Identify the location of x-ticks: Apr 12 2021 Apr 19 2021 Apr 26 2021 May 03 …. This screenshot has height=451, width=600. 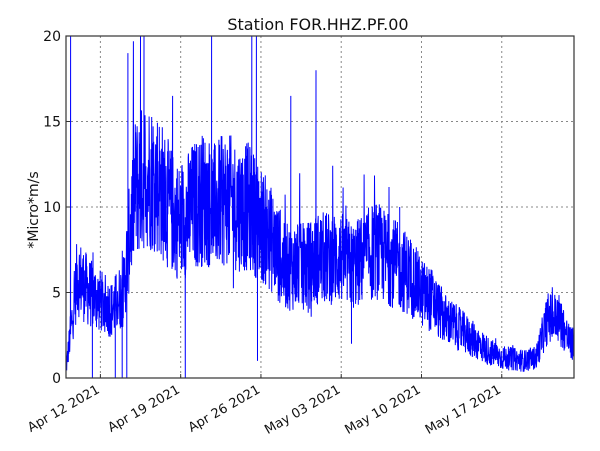
(264, 406).